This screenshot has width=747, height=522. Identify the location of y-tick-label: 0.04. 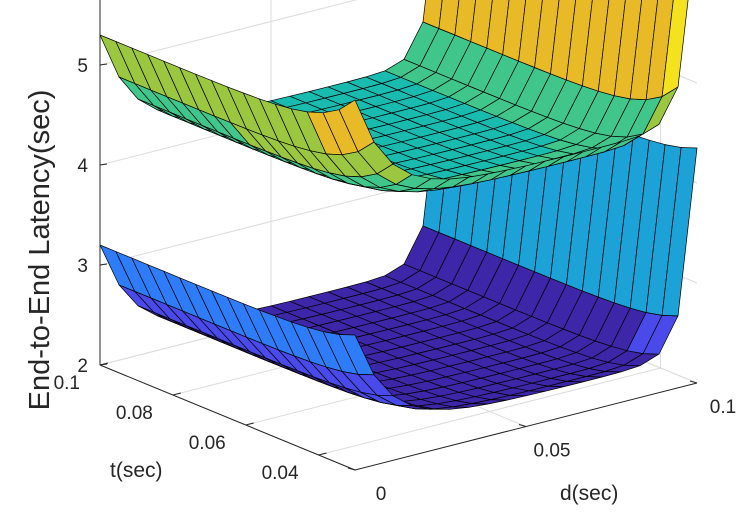
(280, 473).